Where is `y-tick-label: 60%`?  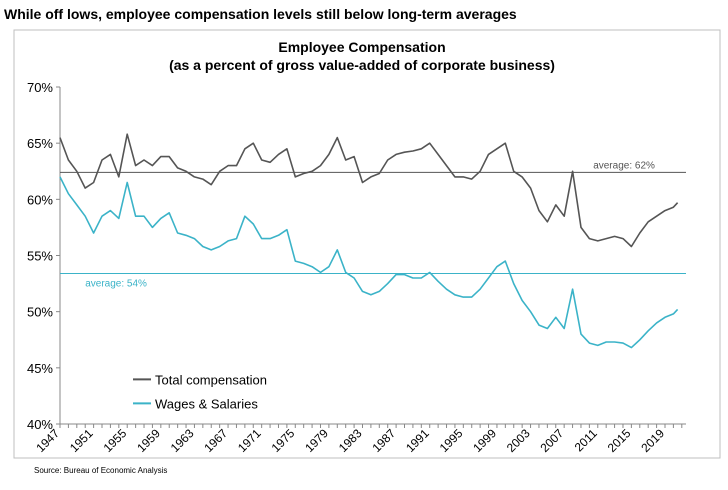
y-tick-label: 60% is located at coordinates (40, 199).